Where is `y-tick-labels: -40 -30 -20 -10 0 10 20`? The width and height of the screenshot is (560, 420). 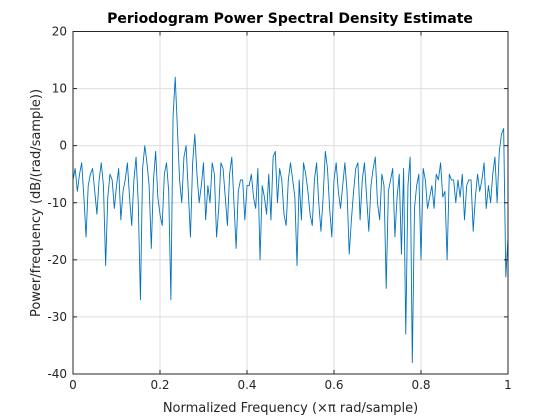 y-tick-labels: -40 -30 -20 -10 0 10 20 is located at coordinates (57, 203).